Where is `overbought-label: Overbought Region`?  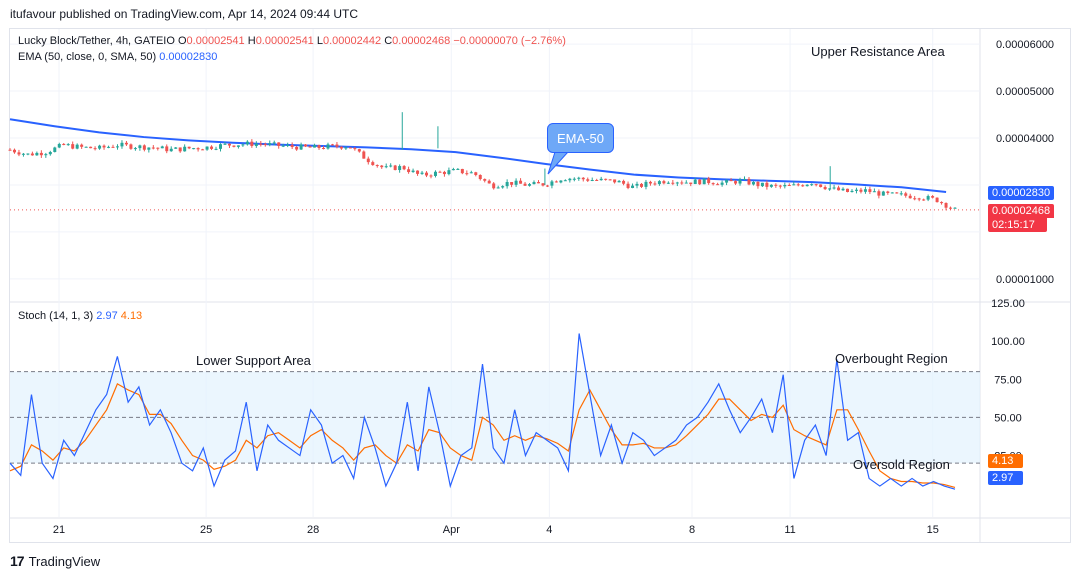 overbought-label: Overbought Region is located at coordinates (891, 358).